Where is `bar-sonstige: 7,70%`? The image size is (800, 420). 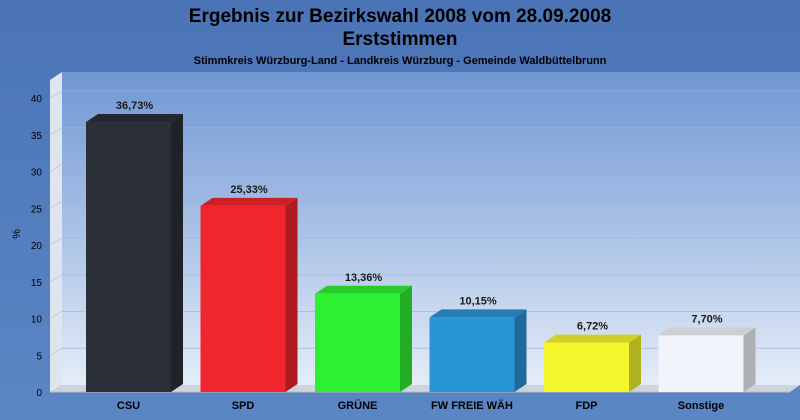
bar-sonstige: 7,70% is located at coordinates (707, 352).